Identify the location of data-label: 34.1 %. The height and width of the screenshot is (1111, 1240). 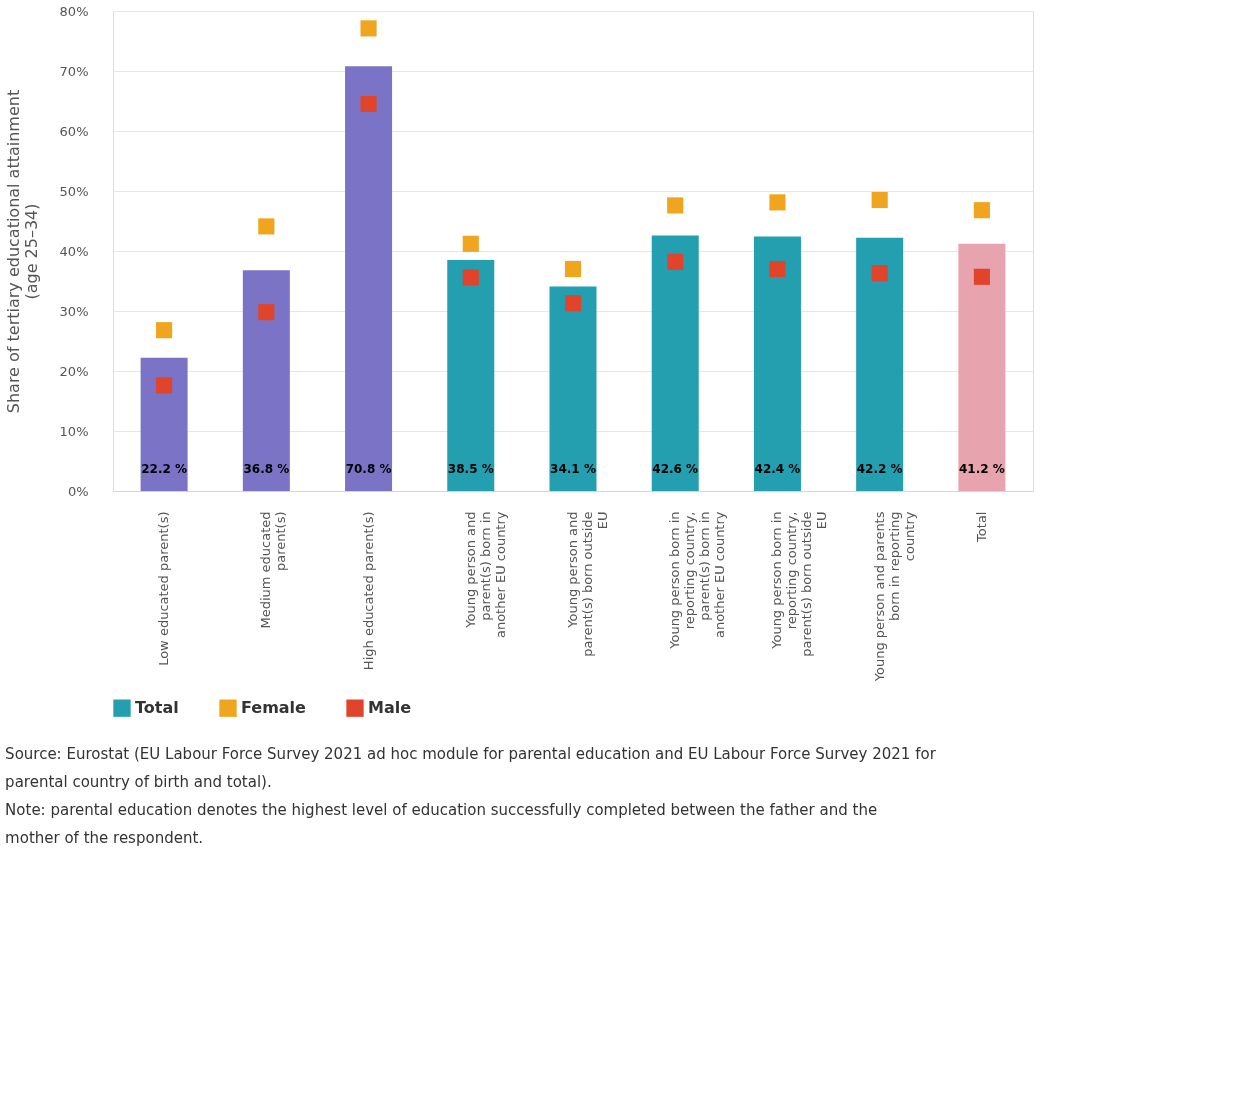
(573, 469).